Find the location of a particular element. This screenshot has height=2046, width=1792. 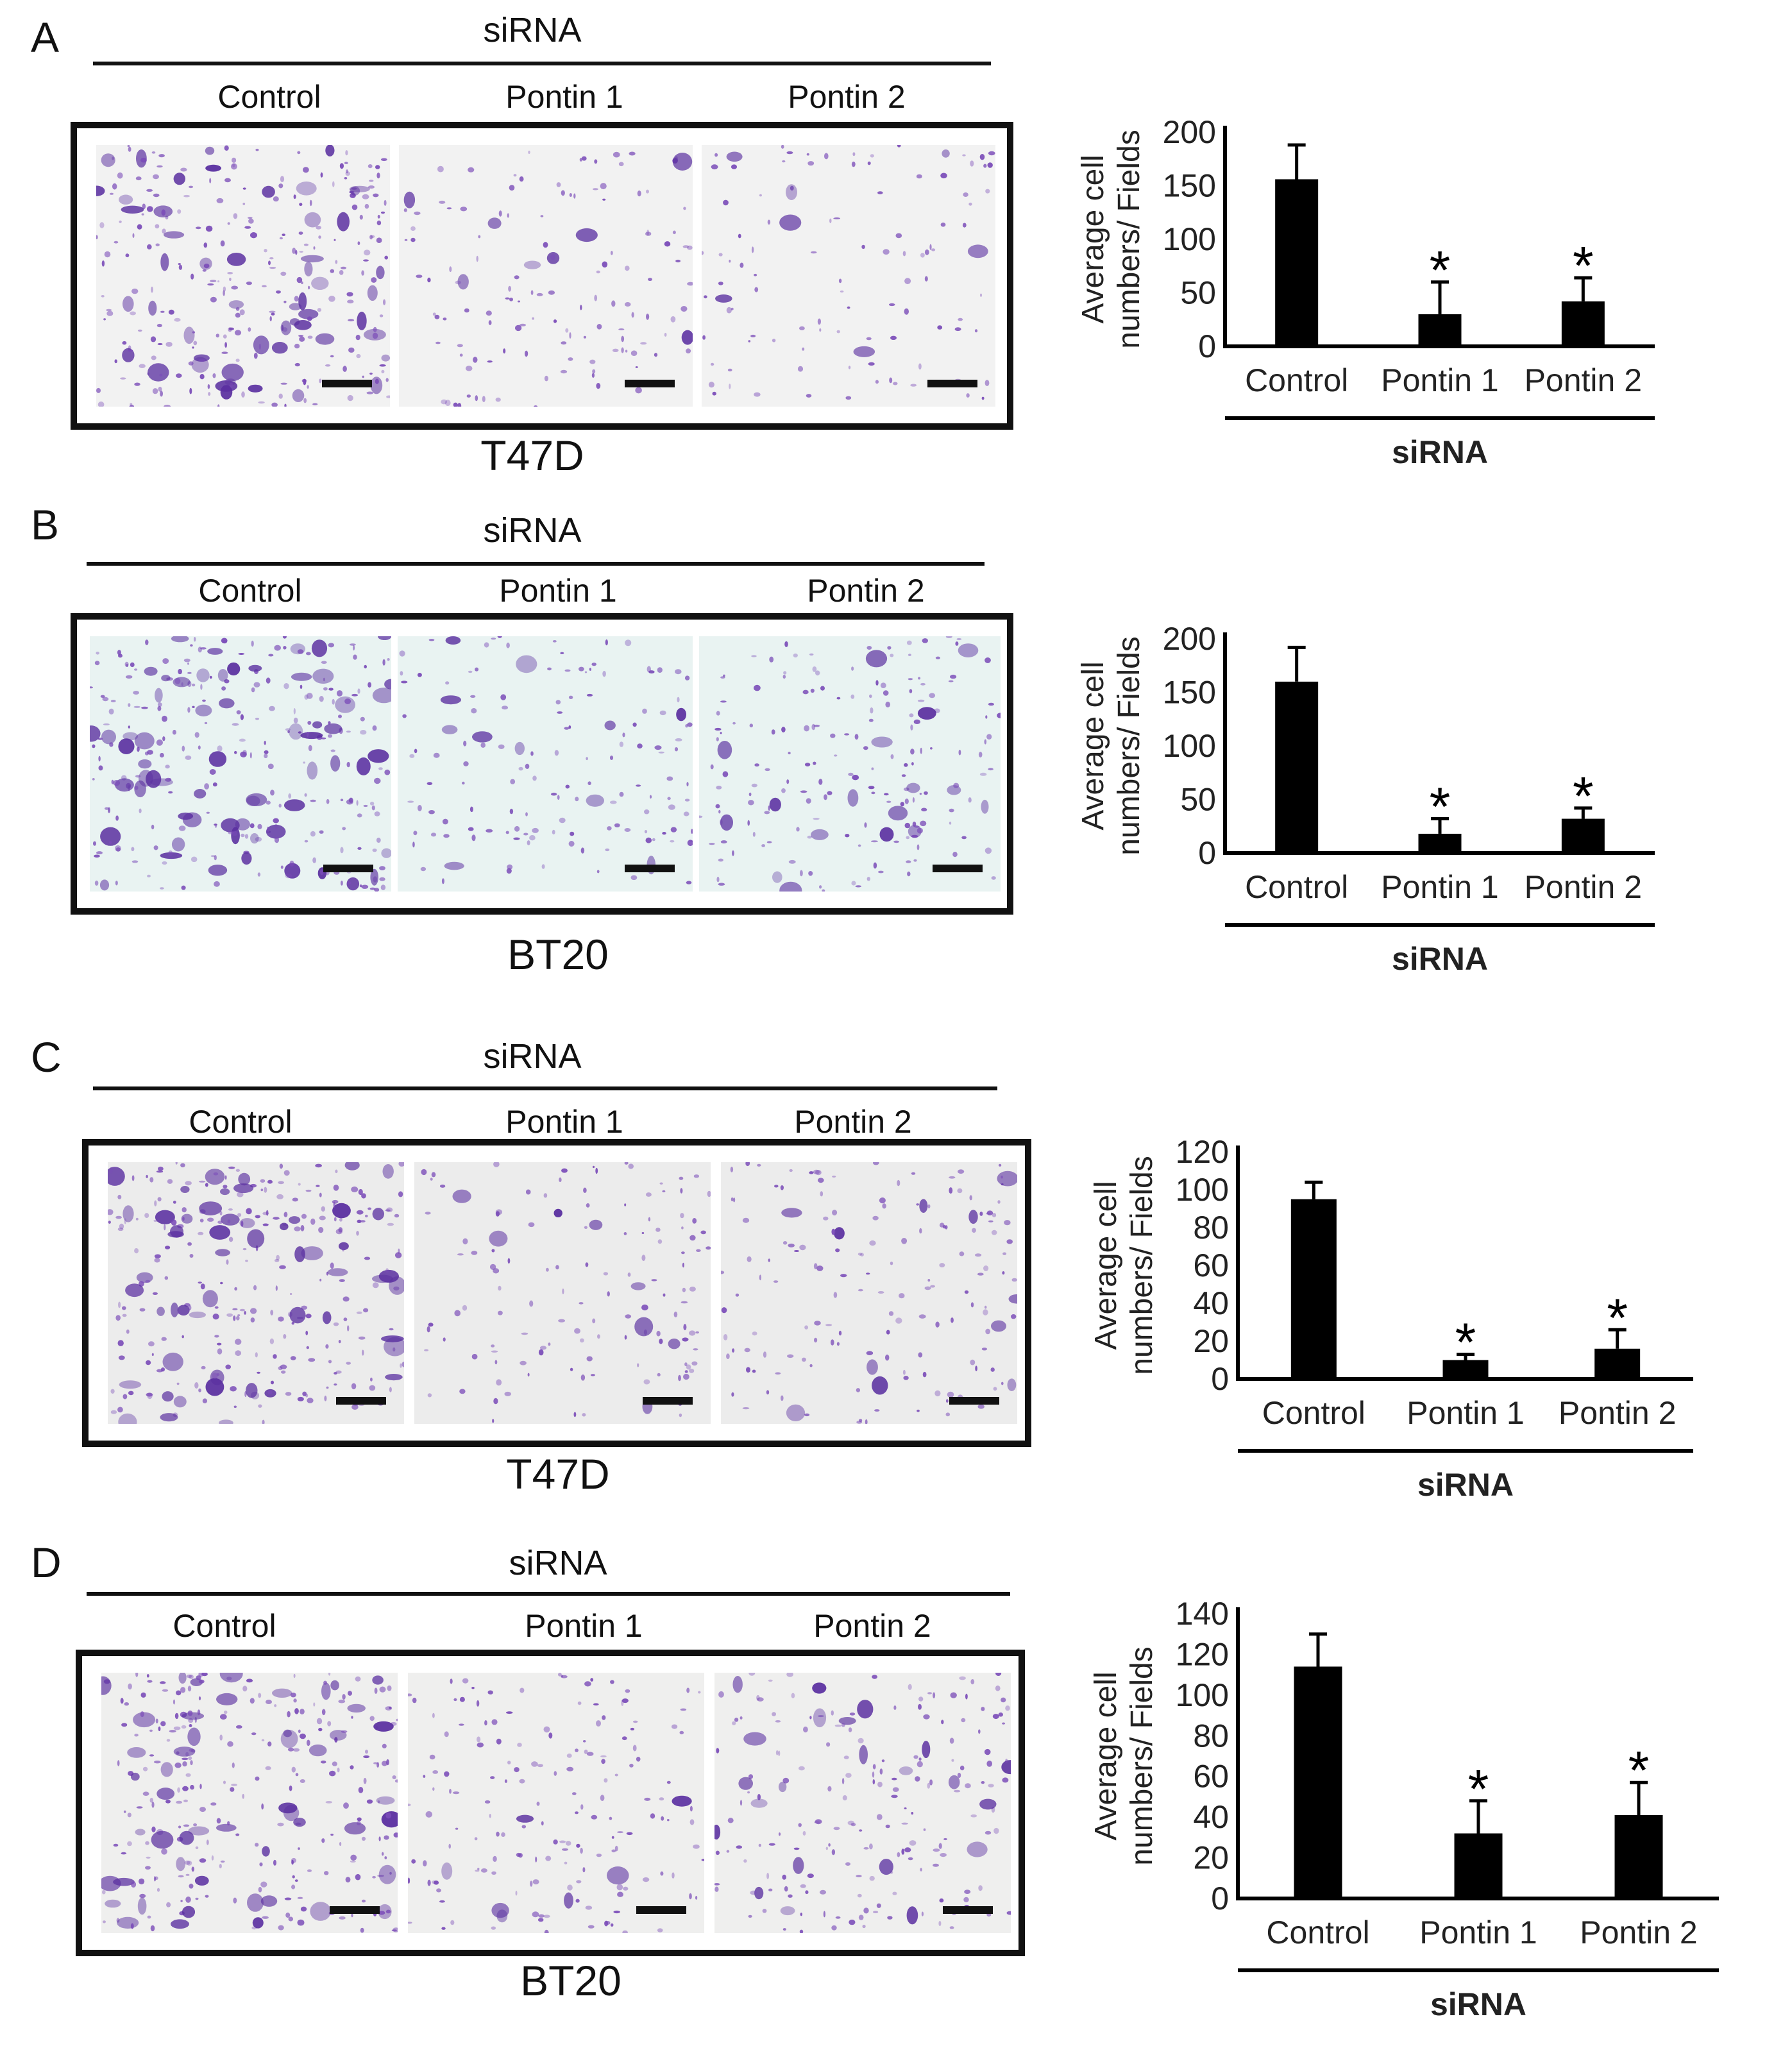

x-tick-label: Control is located at coordinates (1296, 887).